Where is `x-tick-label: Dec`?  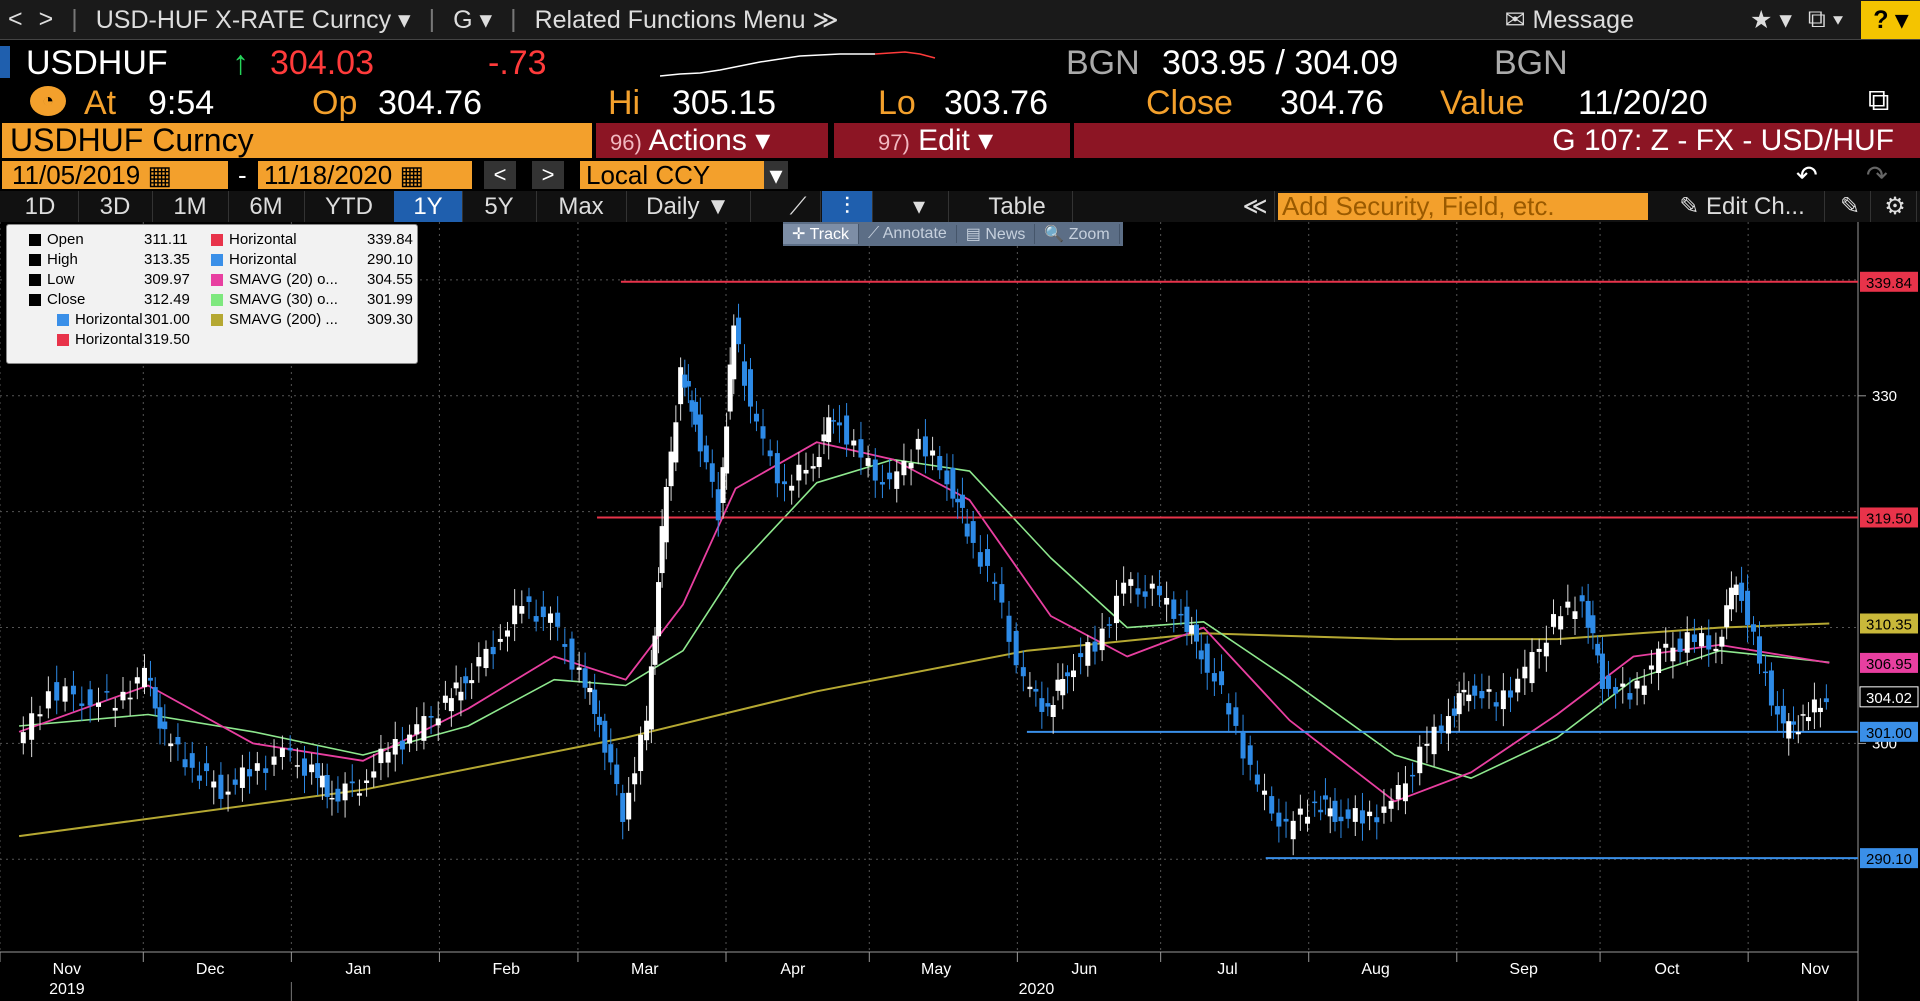 x-tick-label: Dec is located at coordinates (210, 969).